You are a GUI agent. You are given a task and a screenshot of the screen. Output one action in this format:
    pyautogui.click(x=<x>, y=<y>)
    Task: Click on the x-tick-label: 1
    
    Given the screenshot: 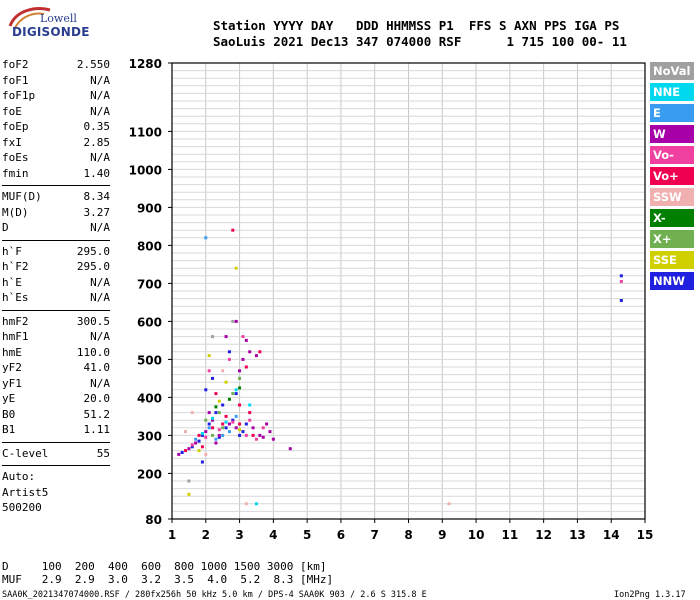 What is the action you would take?
    pyautogui.click(x=172, y=535)
    